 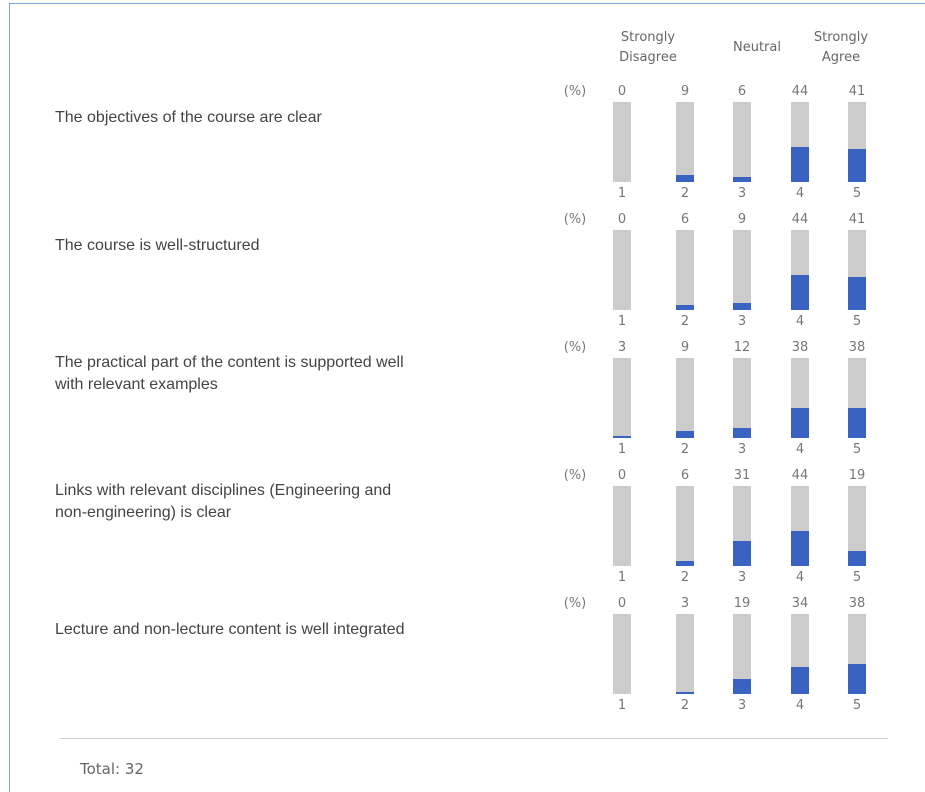 I want to click on column-header: Agree, so click(x=841, y=57).